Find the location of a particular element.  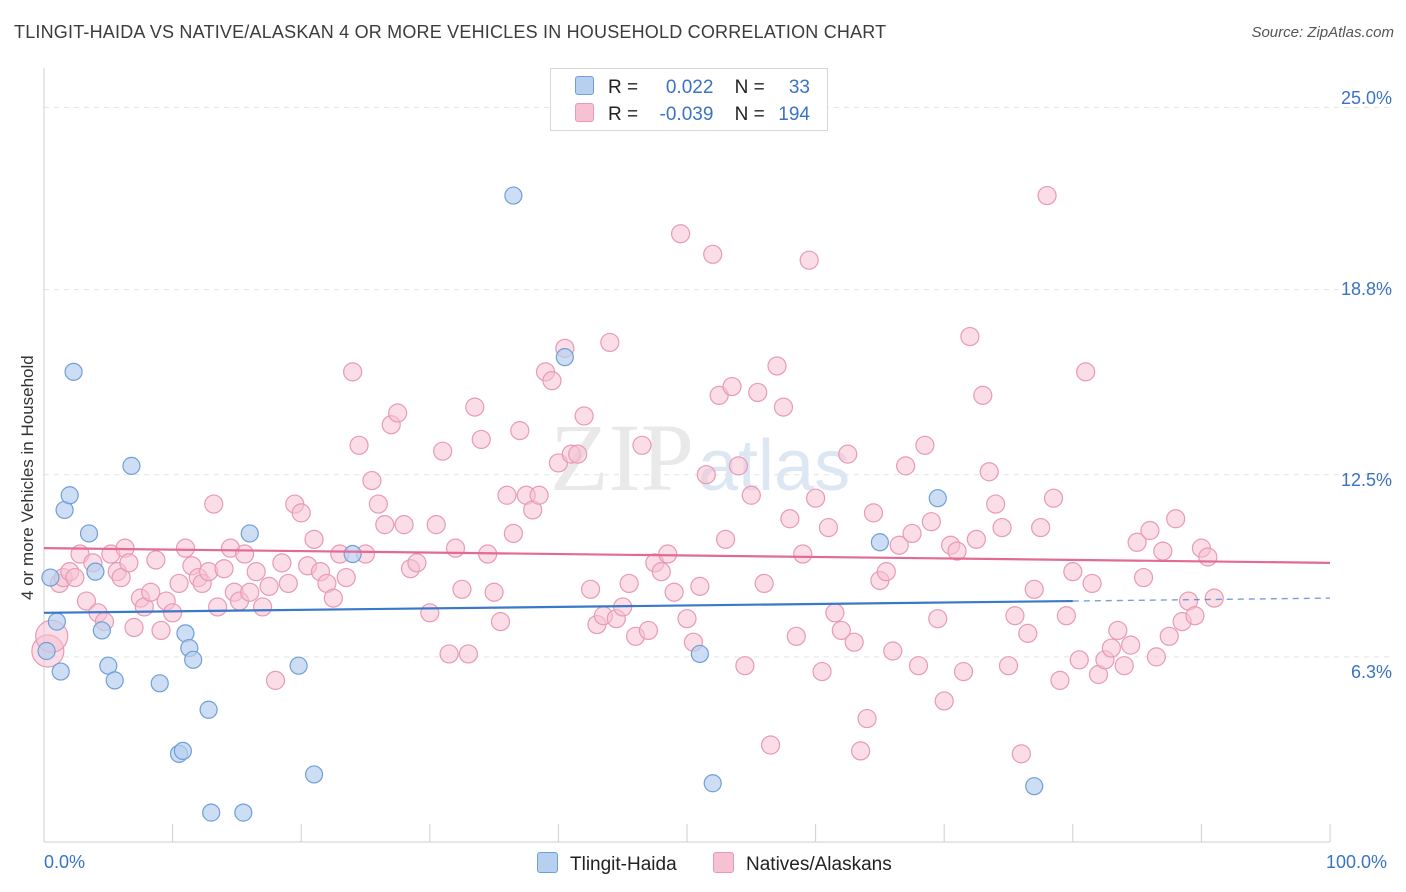

bottom-legend-tlingit-haida: Tlingit-Haida is located at coordinates (607, 864).